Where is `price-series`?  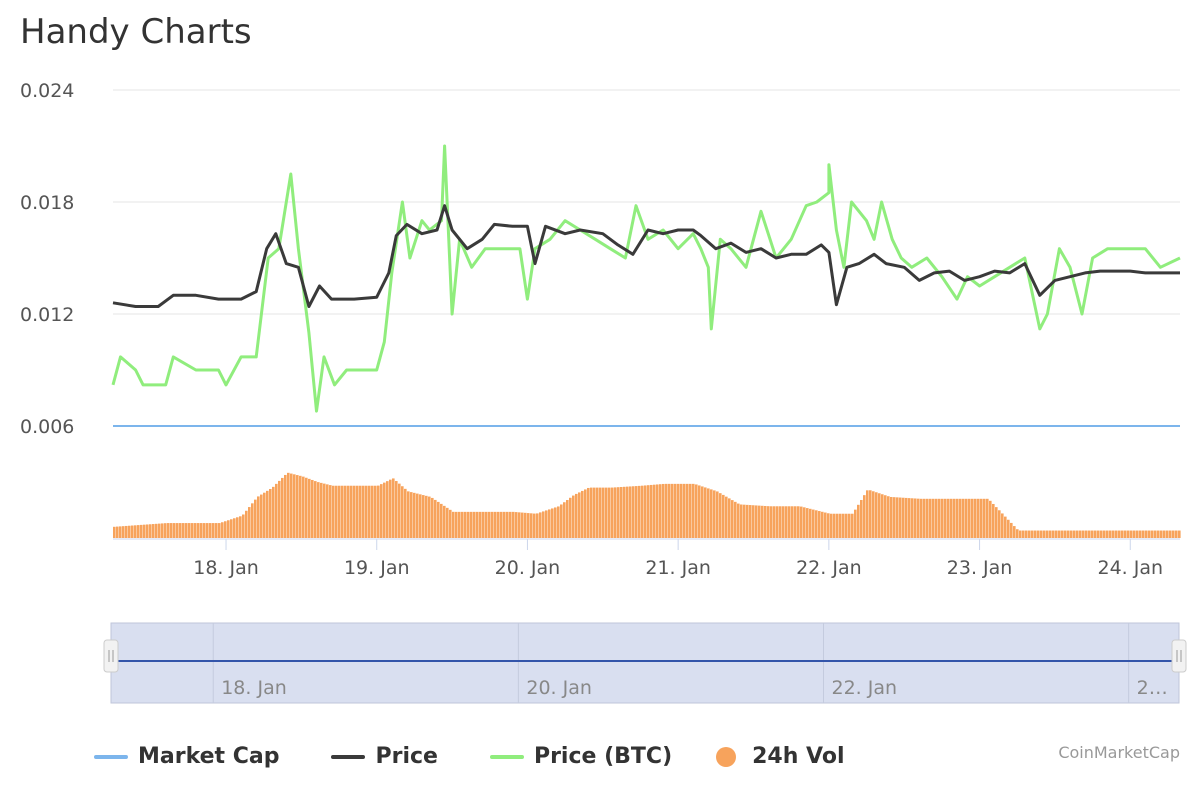 price-series is located at coordinates (646, 256).